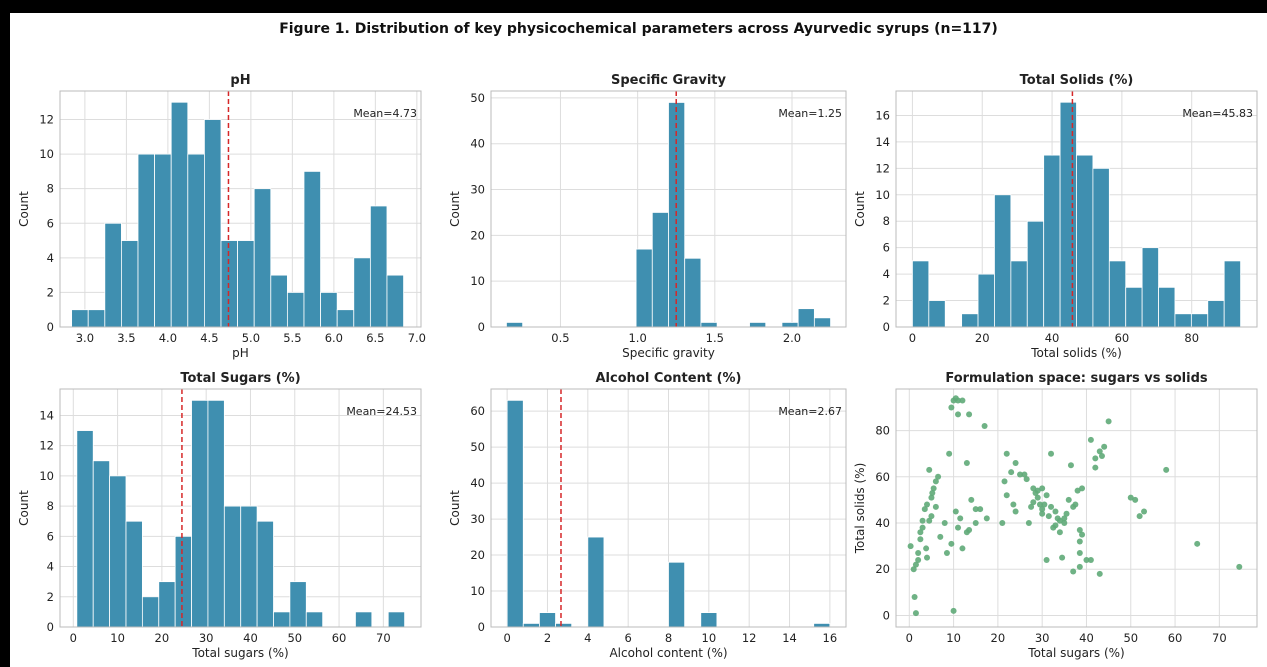  Describe the element at coordinates (882, 523) in the screenshot. I see `panel-6-ytick-label: 40` at that location.